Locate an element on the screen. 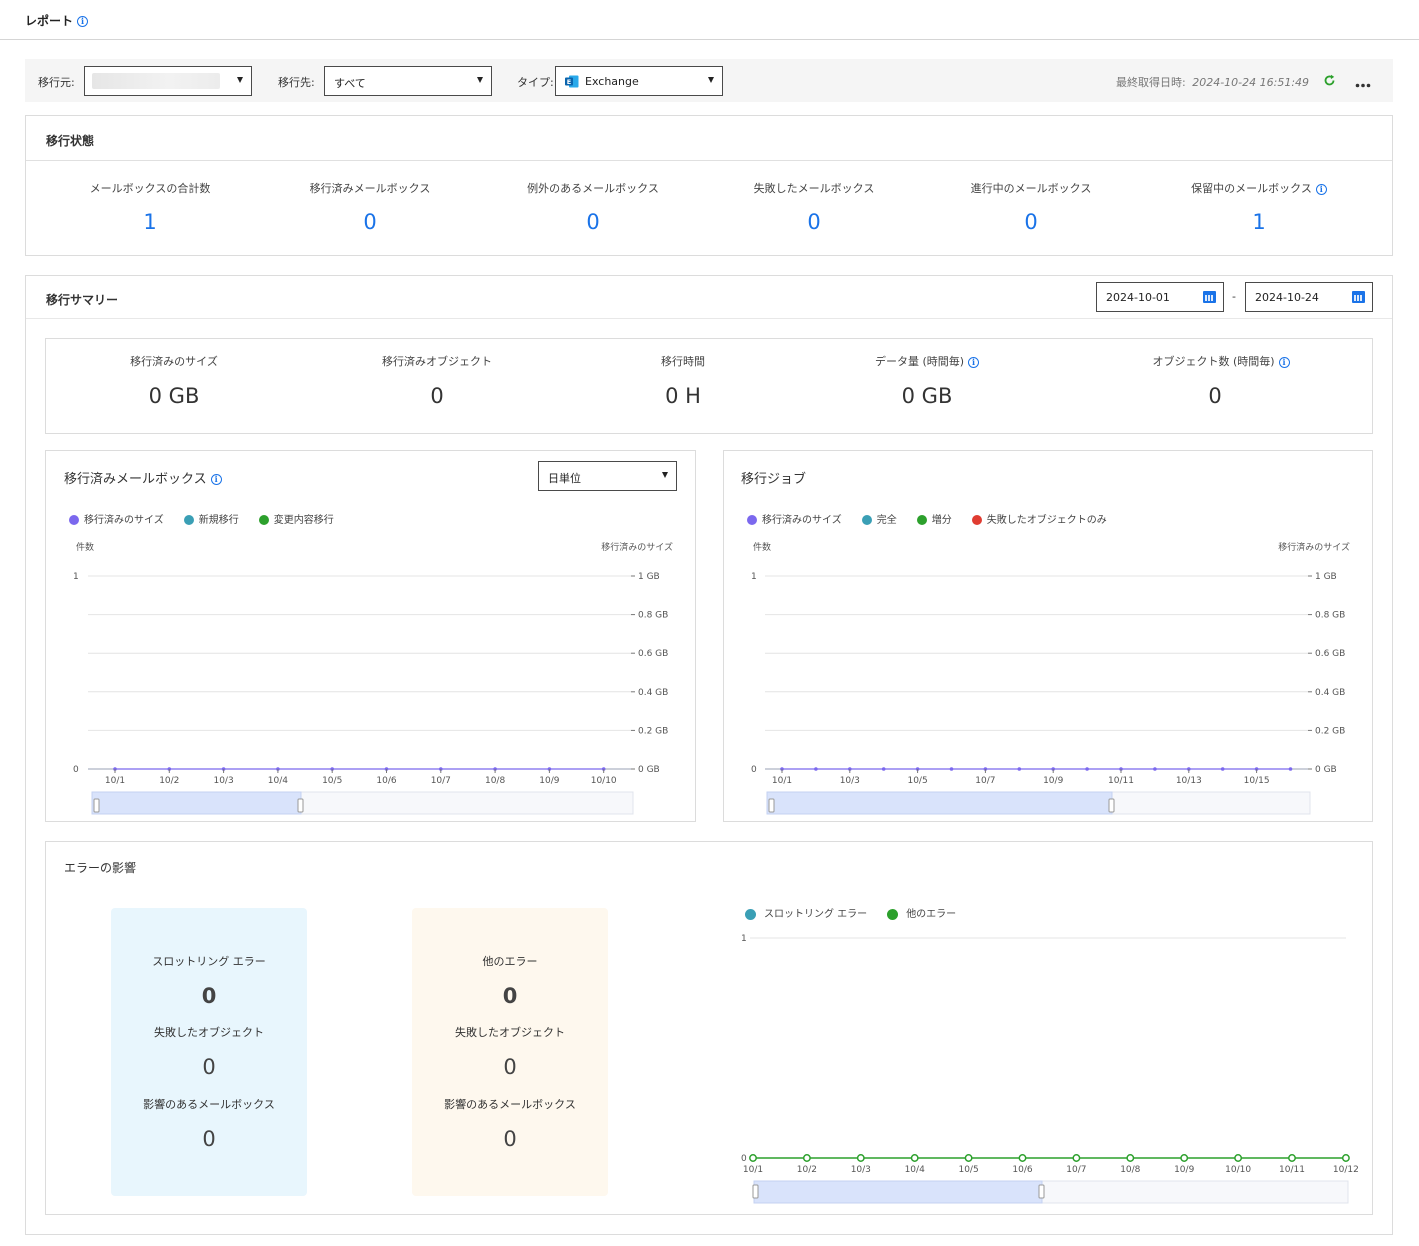  stat-total-value: 1 is located at coordinates (150, 222).